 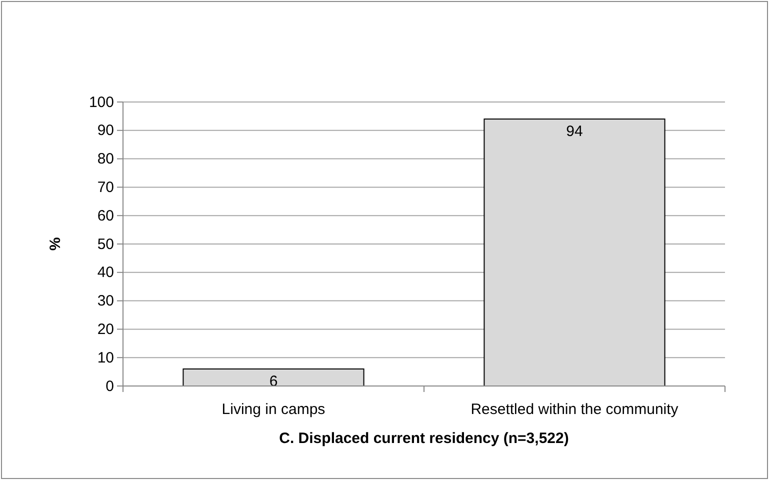 I want to click on x-axis-title: C. Displaced current residency (n=3,522), so click(x=424, y=438).